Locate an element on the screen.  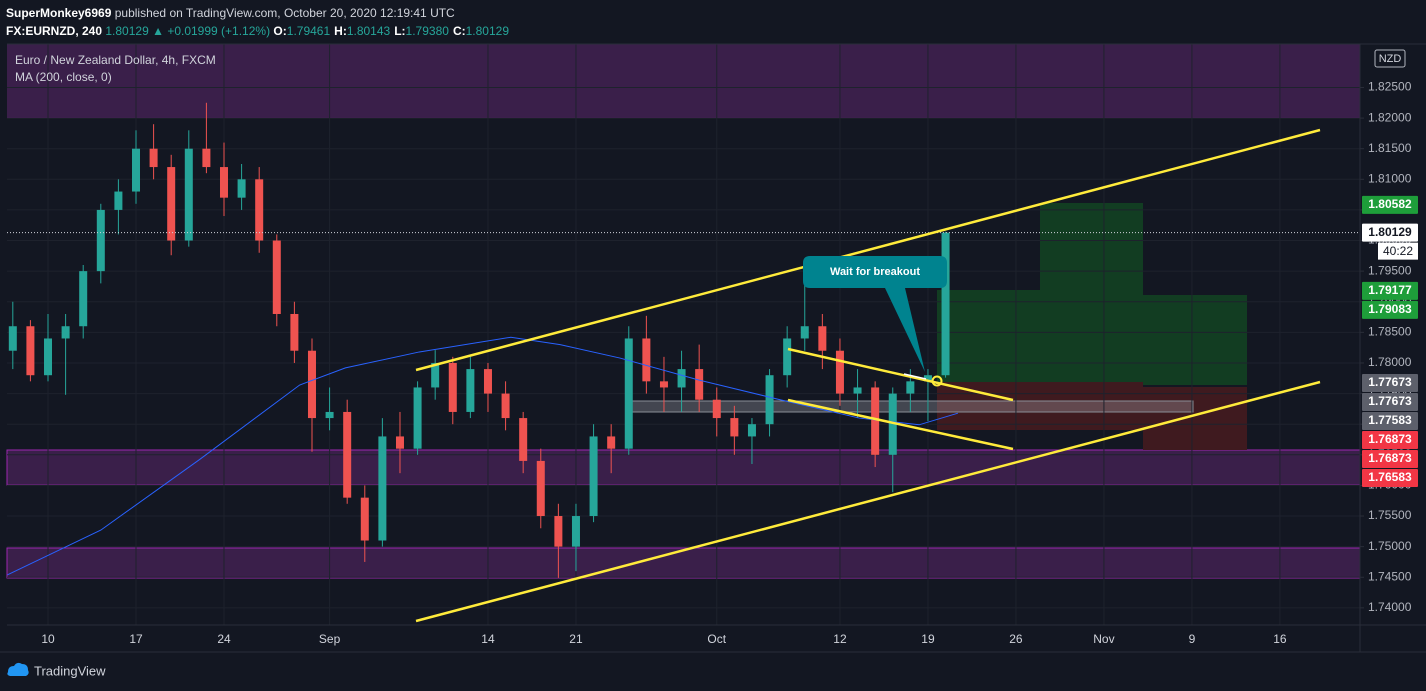
ohlc: O:1.79461 H:1.80143 L:1.79380 C:1.80129 is located at coordinates (393, 31).